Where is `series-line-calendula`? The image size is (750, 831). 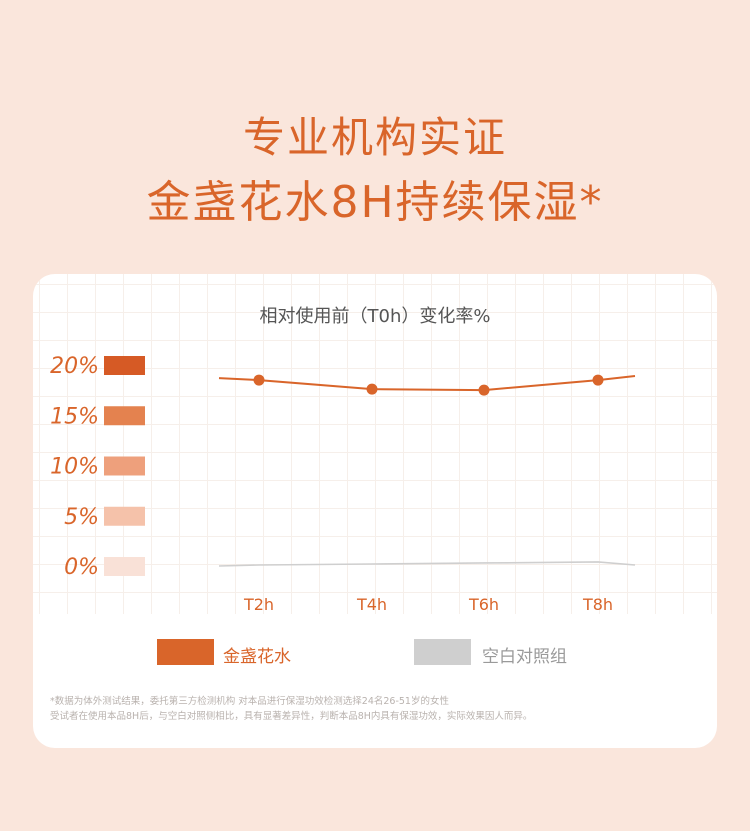
series-line-calendula is located at coordinates (427, 383).